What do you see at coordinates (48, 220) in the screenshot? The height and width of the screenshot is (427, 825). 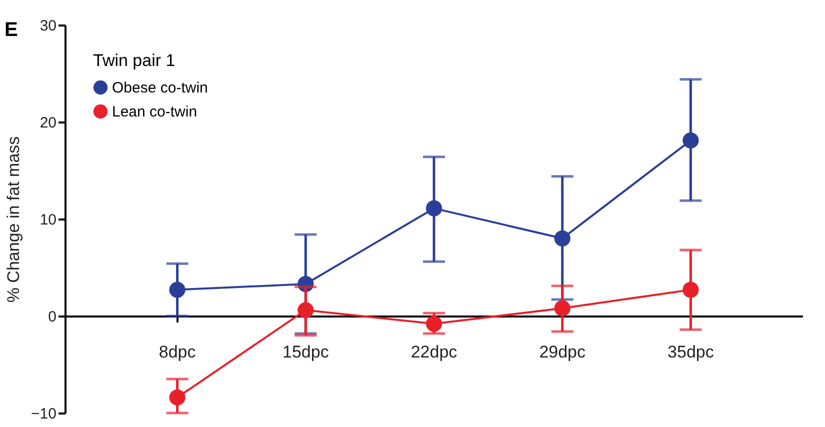 I see `y-tick-label: 10` at bounding box center [48, 220].